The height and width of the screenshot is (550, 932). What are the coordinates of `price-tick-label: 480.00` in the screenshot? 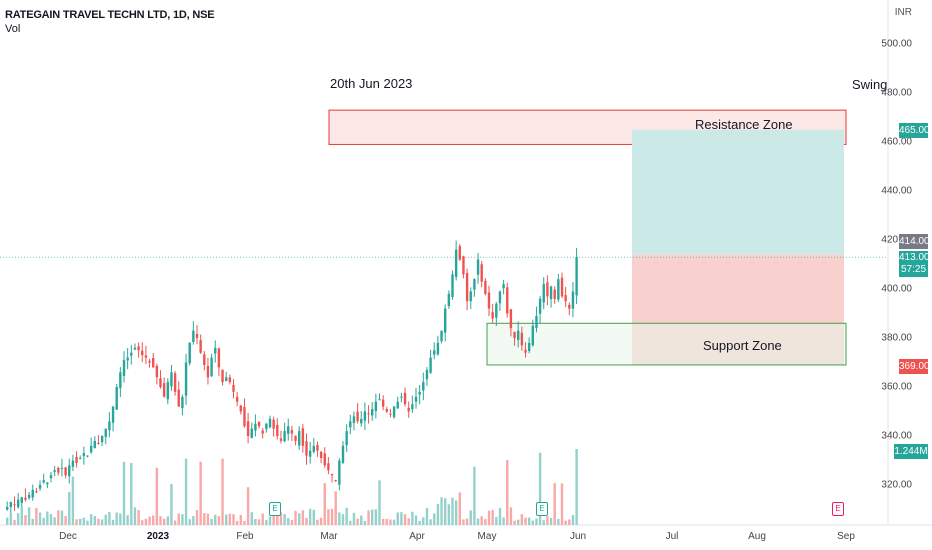 It's located at (896, 93).